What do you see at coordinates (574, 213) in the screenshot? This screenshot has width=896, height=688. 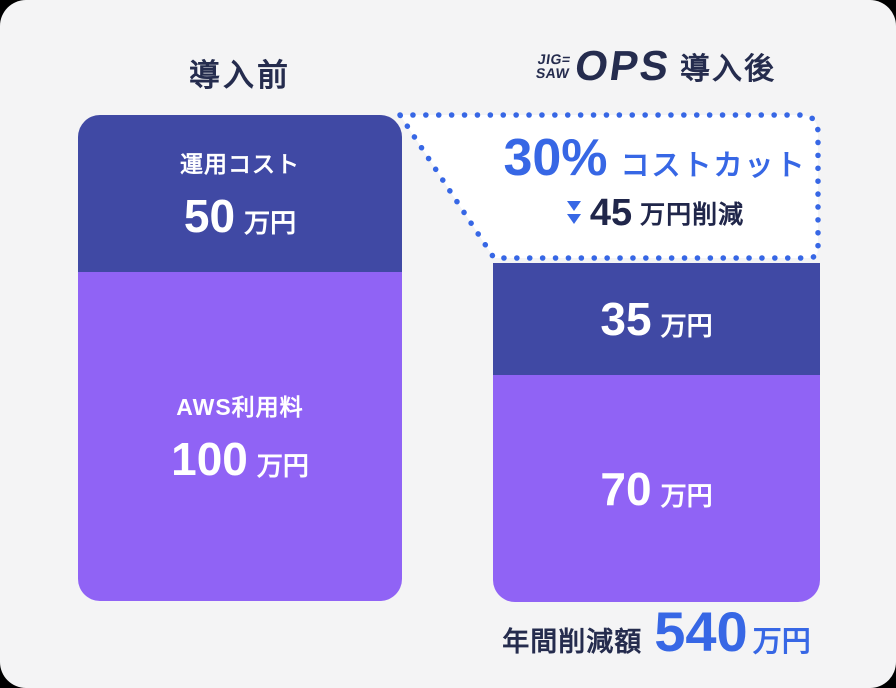 I see `double-down-arrow-icon` at bounding box center [574, 213].